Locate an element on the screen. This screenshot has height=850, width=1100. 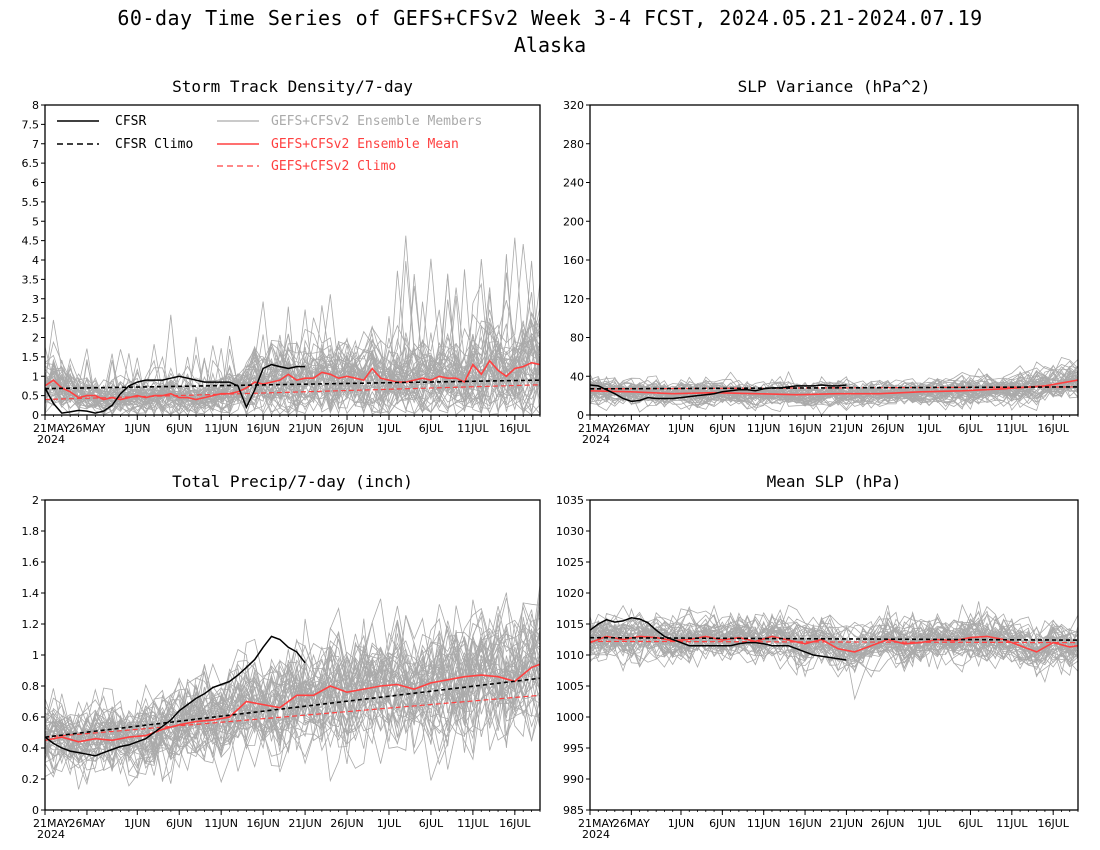
y-tick-label: 240 is located at coordinates (573, 183).